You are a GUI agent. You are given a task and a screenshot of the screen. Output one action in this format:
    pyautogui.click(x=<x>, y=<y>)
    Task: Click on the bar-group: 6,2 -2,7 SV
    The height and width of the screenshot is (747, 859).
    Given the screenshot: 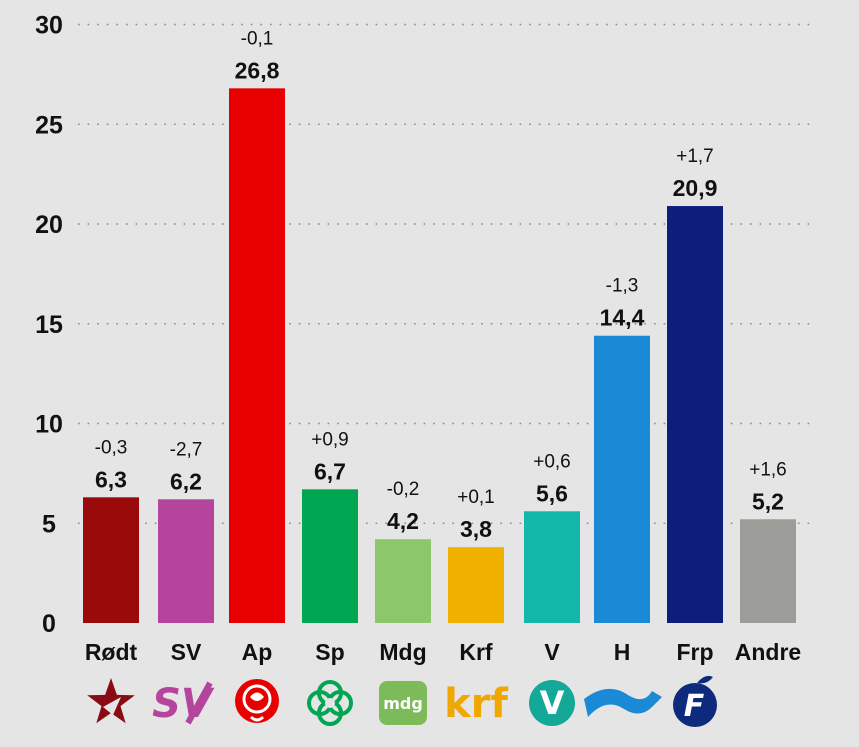 What is the action you would take?
    pyautogui.click(x=186, y=552)
    